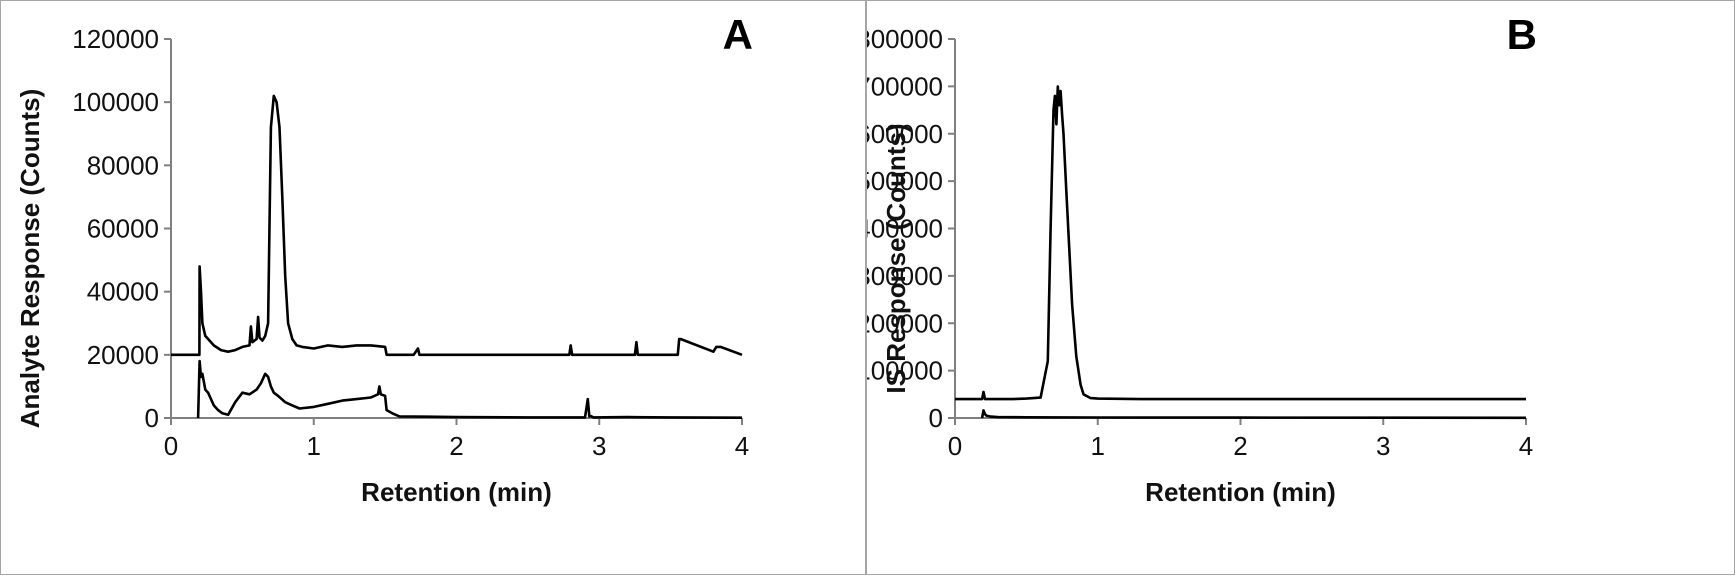  What do you see at coordinates (123, 229) in the screenshot?
I see `y-tick-label: 60000` at bounding box center [123, 229].